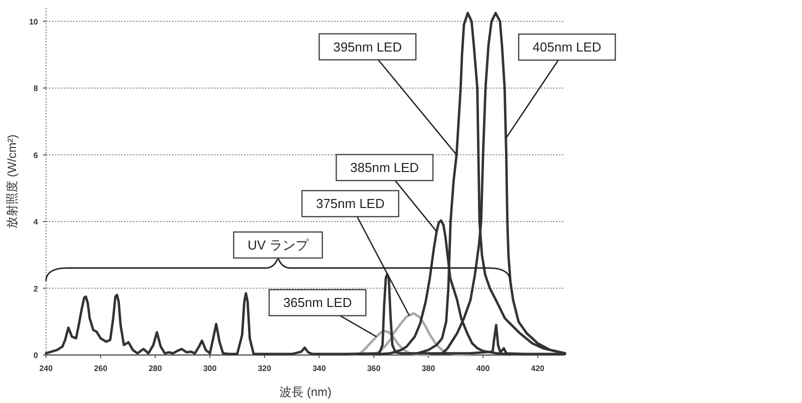 The height and width of the screenshot is (403, 802). I want to click on y-tick-label: 10, so click(34, 21).